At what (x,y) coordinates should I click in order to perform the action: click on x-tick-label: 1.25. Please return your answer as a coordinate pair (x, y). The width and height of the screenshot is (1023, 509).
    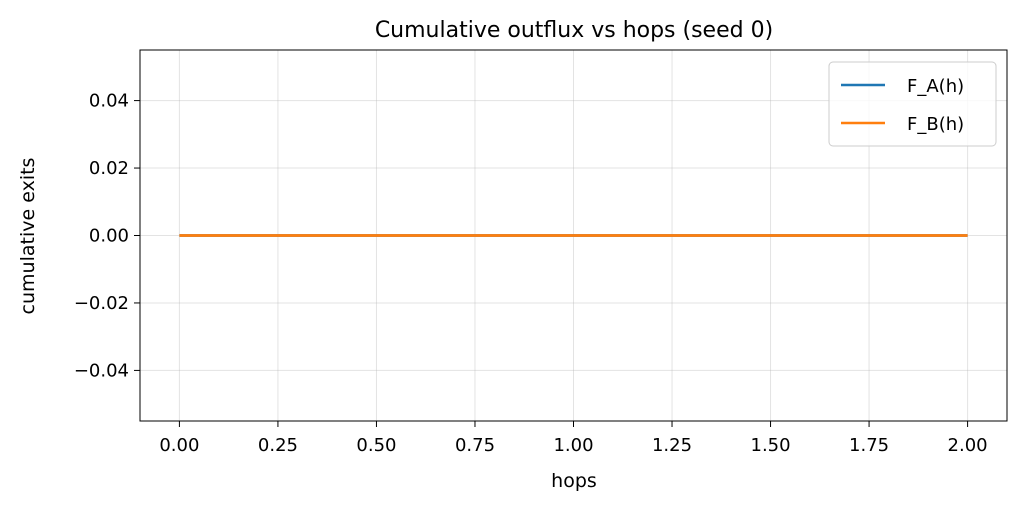
    Looking at the image, I should click on (672, 445).